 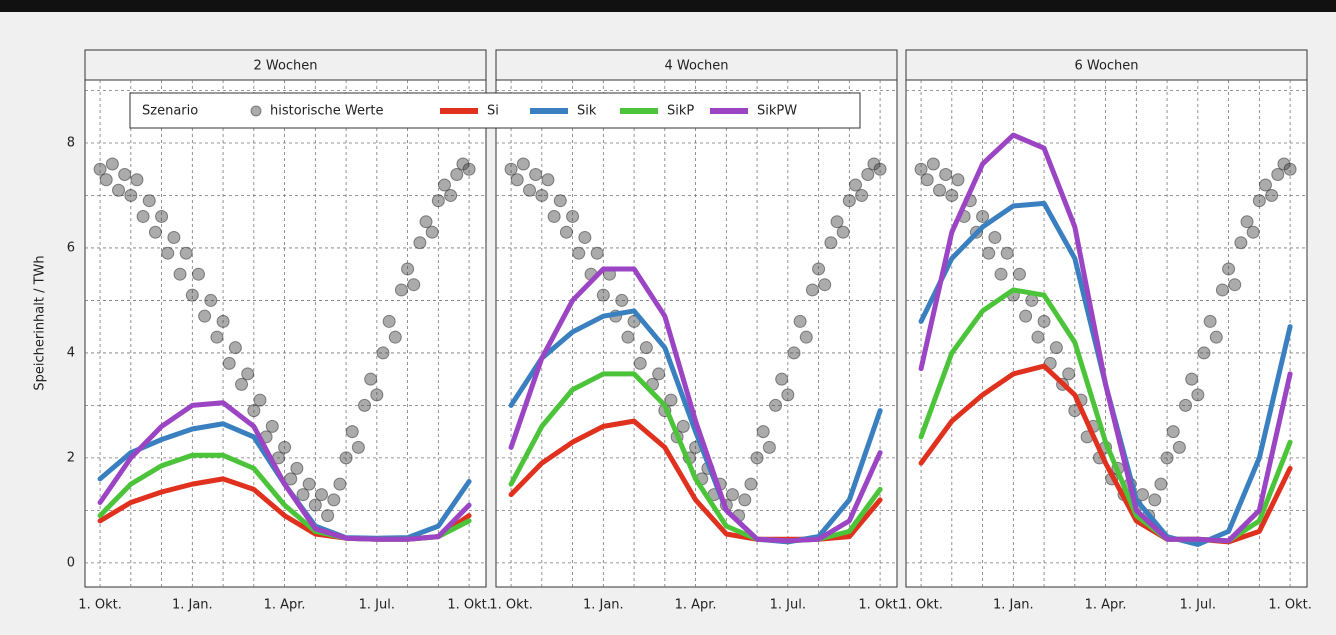 I want to click on x-tick-label: 1. Jan., so click(x=192, y=605).